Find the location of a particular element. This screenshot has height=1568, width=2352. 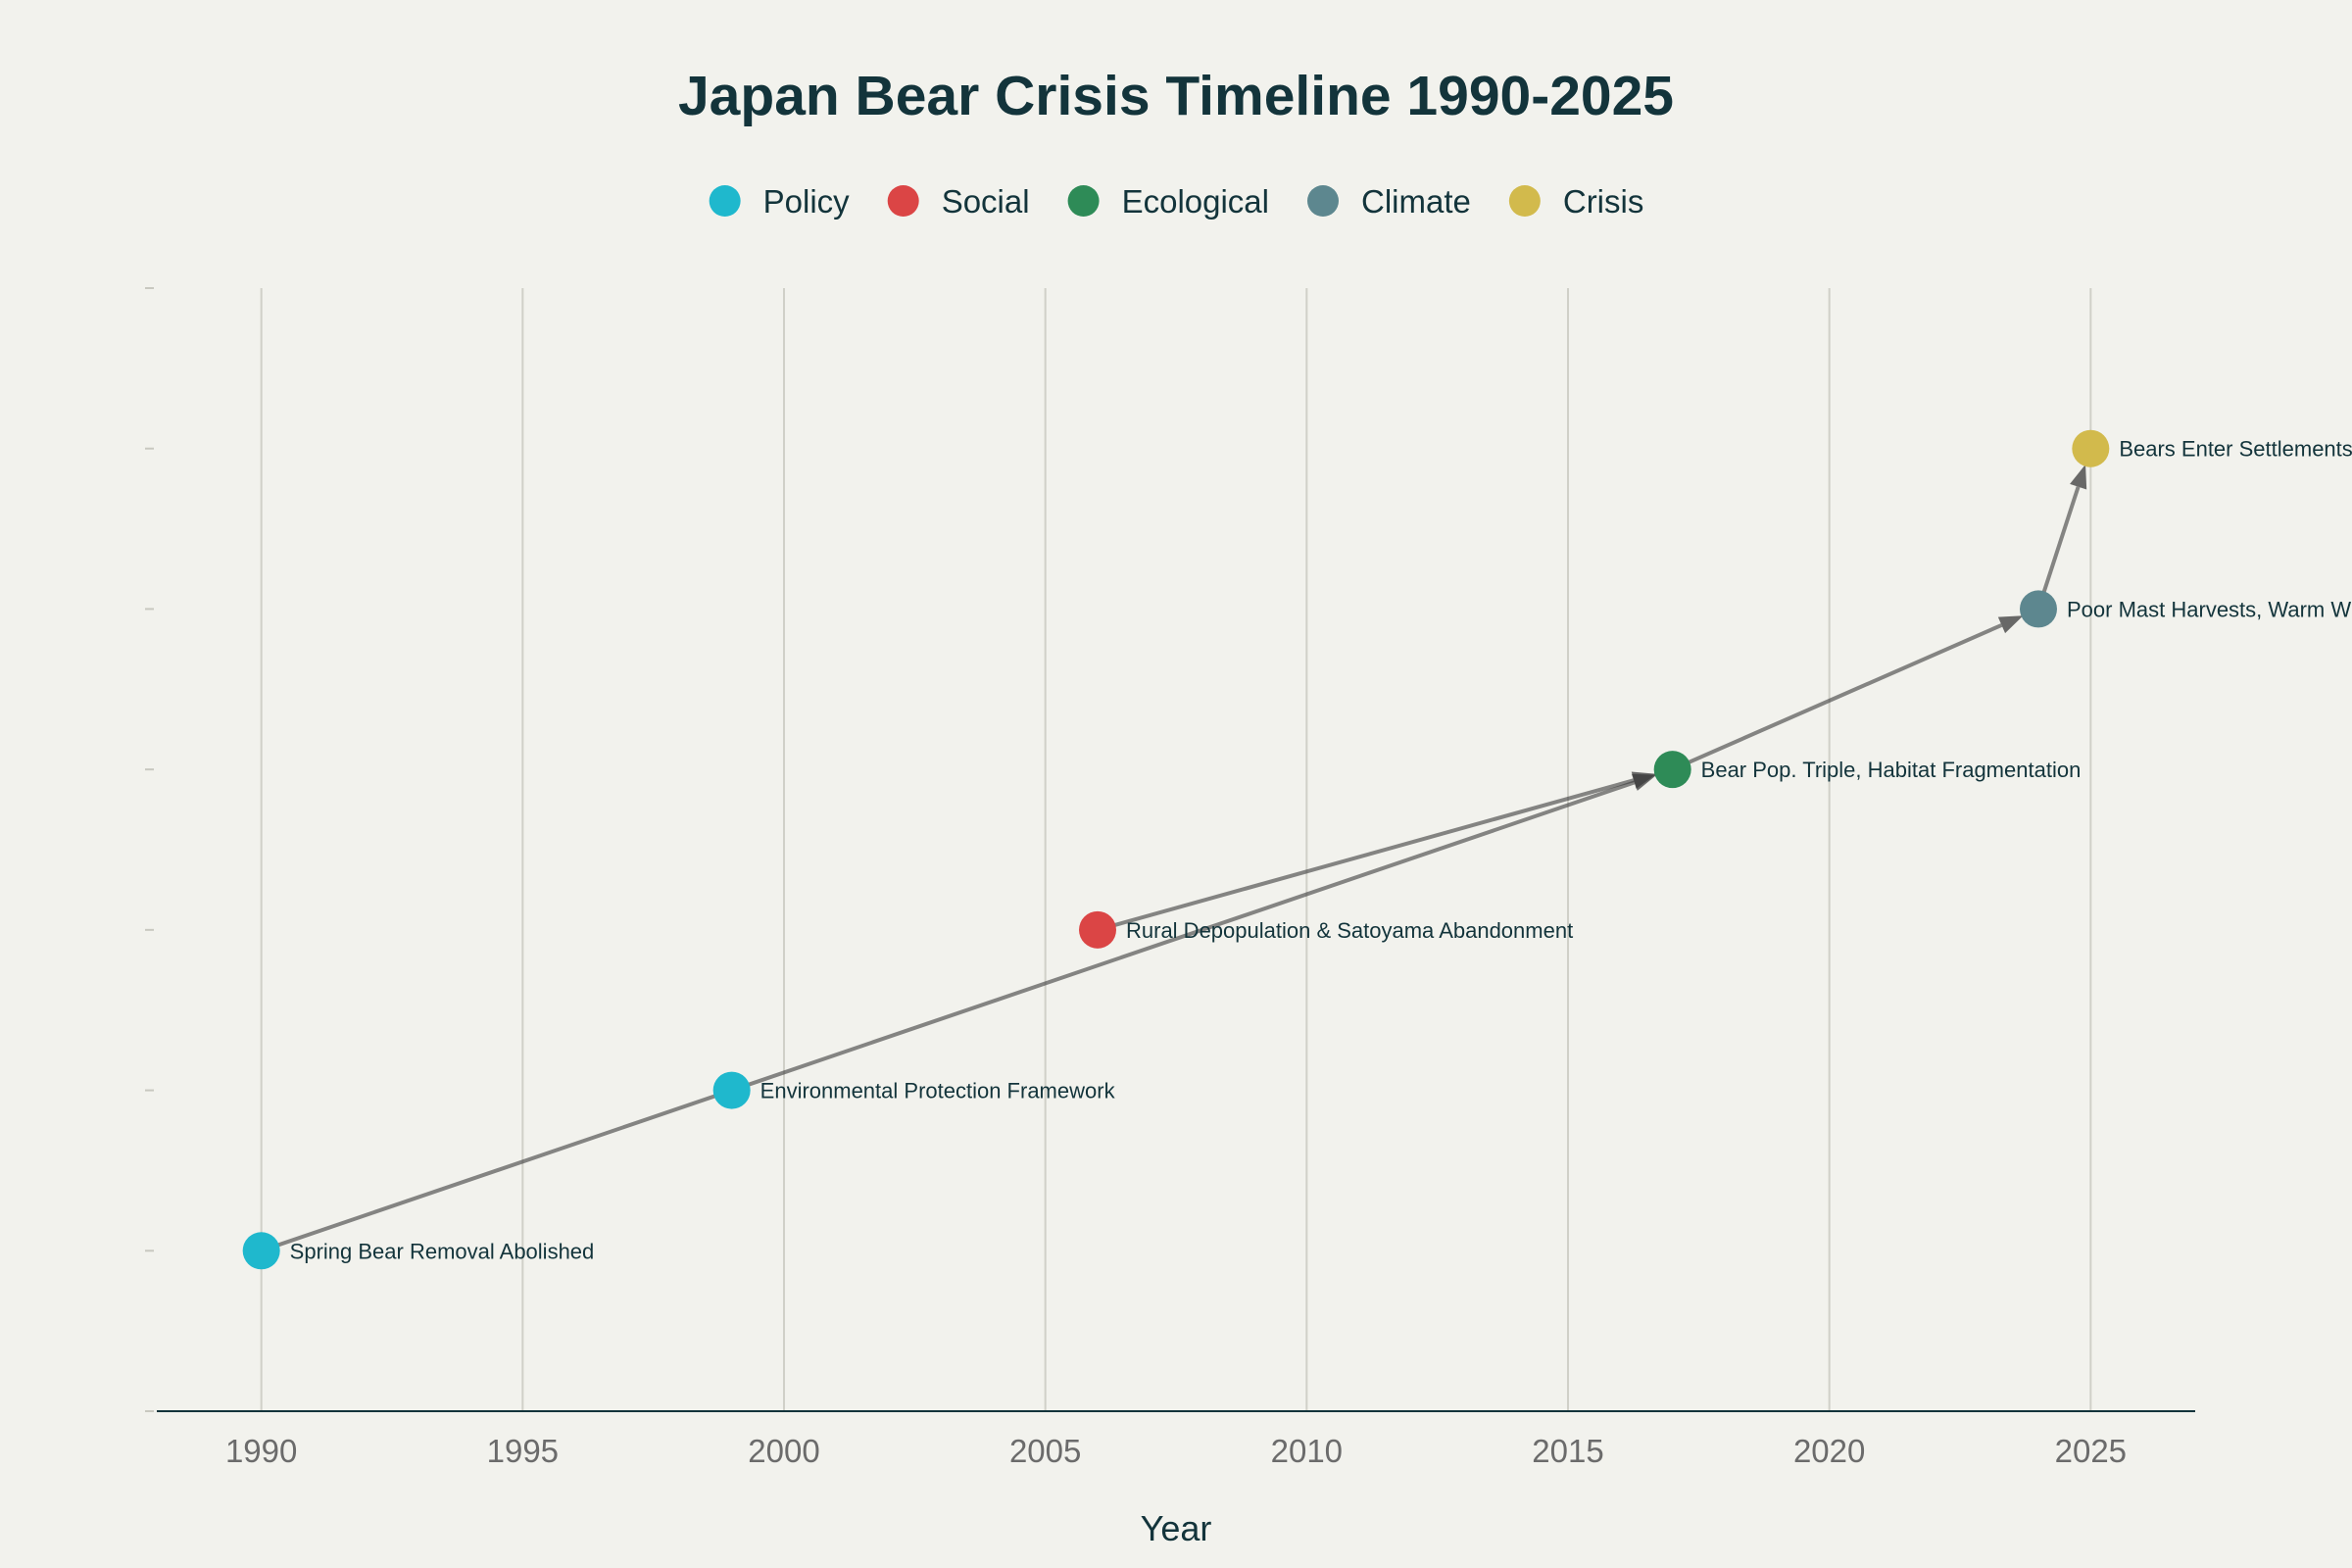

legend-item-ecological: Ecological is located at coordinates (1168, 201).